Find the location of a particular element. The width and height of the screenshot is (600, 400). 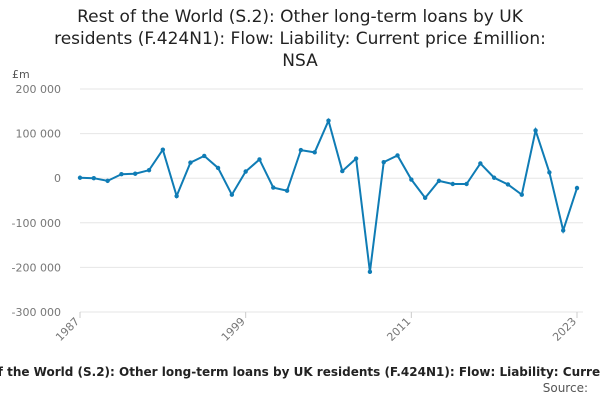

source-label: Source: is located at coordinates (565, 388).